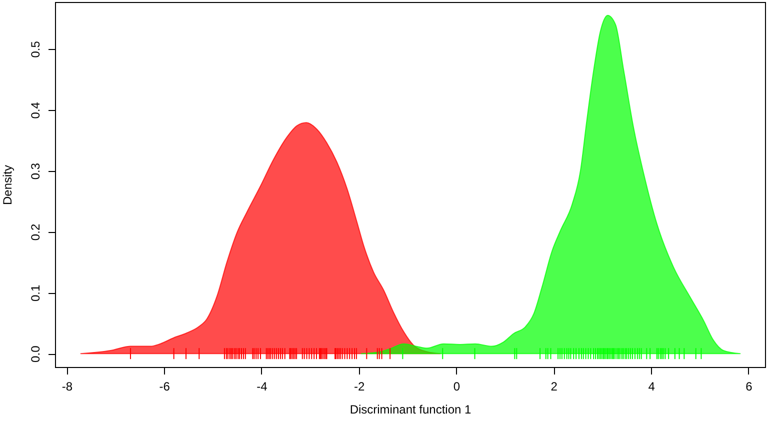 The width and height of the screenshot is (767, 423). Describe the element at coordinates (35, 353) in the screenshot. I see `y-tick-label: 0.0` at that location.